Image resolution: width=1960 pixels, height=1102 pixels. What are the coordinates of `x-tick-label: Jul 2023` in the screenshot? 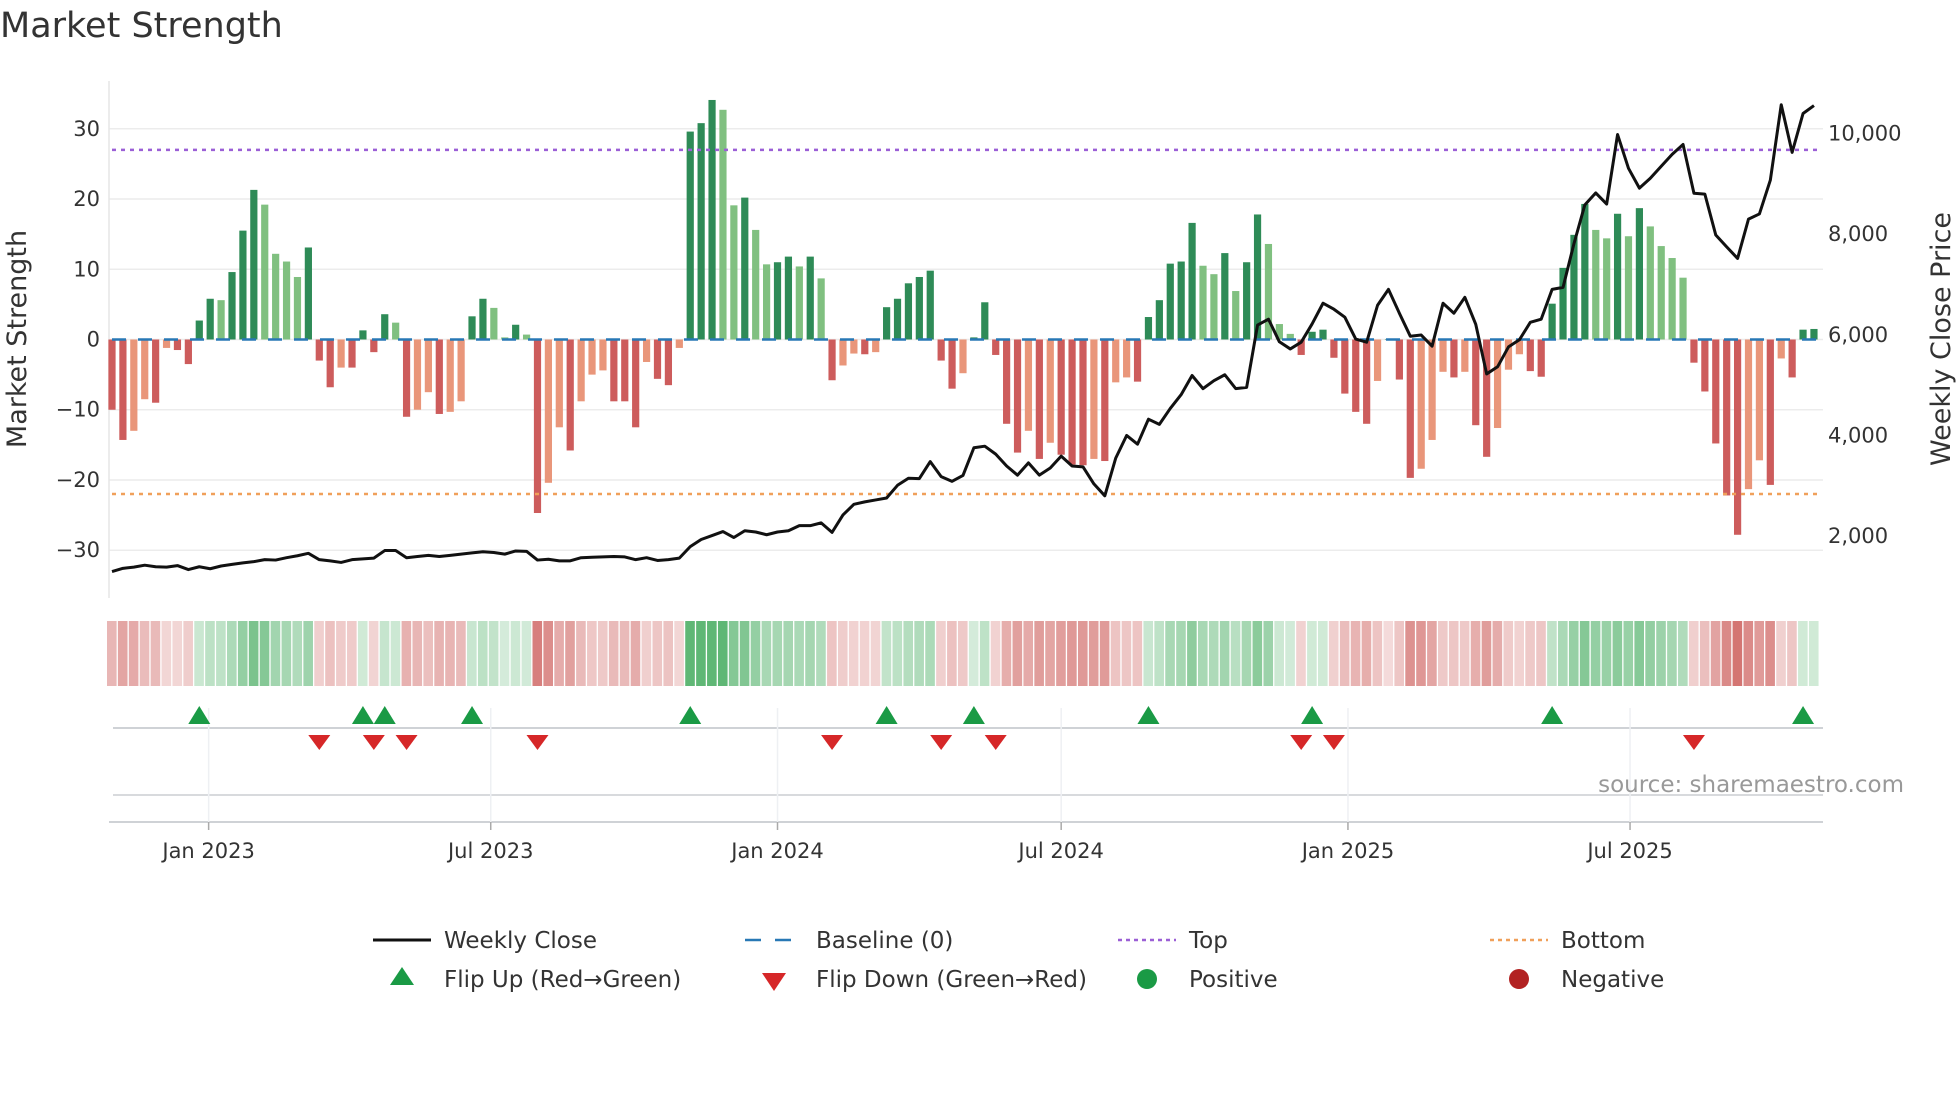 It's located at (489, 851).